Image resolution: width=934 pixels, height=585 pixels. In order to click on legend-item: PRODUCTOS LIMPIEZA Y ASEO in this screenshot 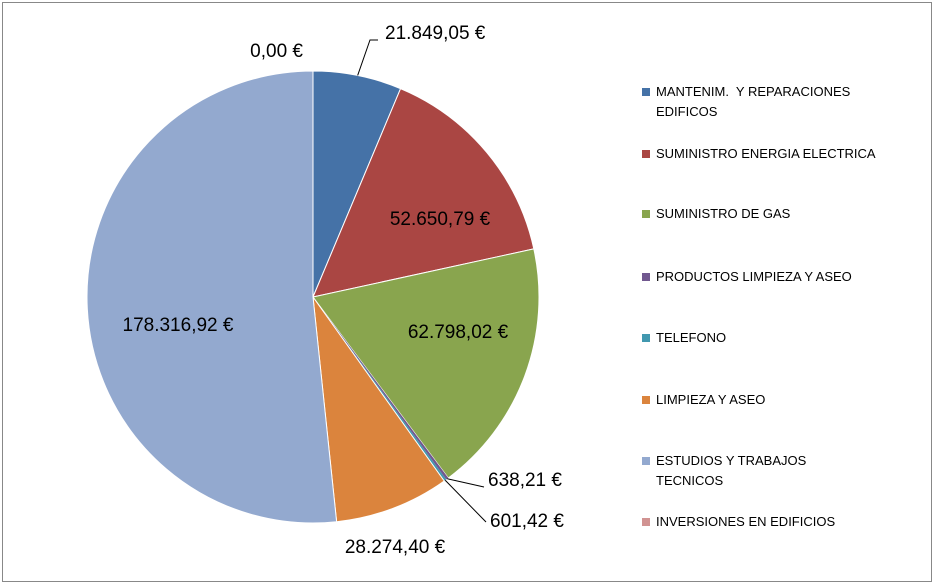, I will do `click(765, 277)`.